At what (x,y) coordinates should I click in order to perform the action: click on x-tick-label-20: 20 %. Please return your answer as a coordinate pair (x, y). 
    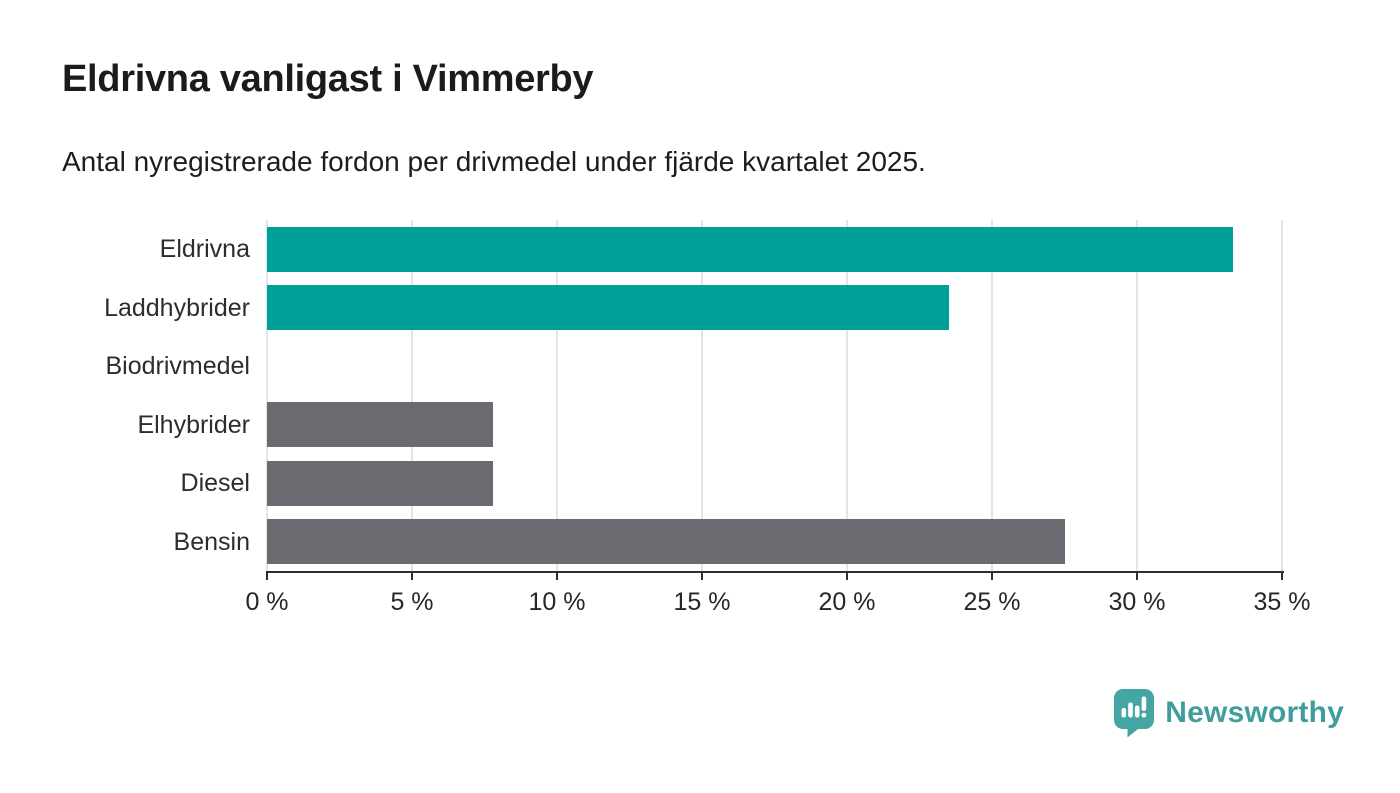
    Looking at the image, I should click on (847, 602).